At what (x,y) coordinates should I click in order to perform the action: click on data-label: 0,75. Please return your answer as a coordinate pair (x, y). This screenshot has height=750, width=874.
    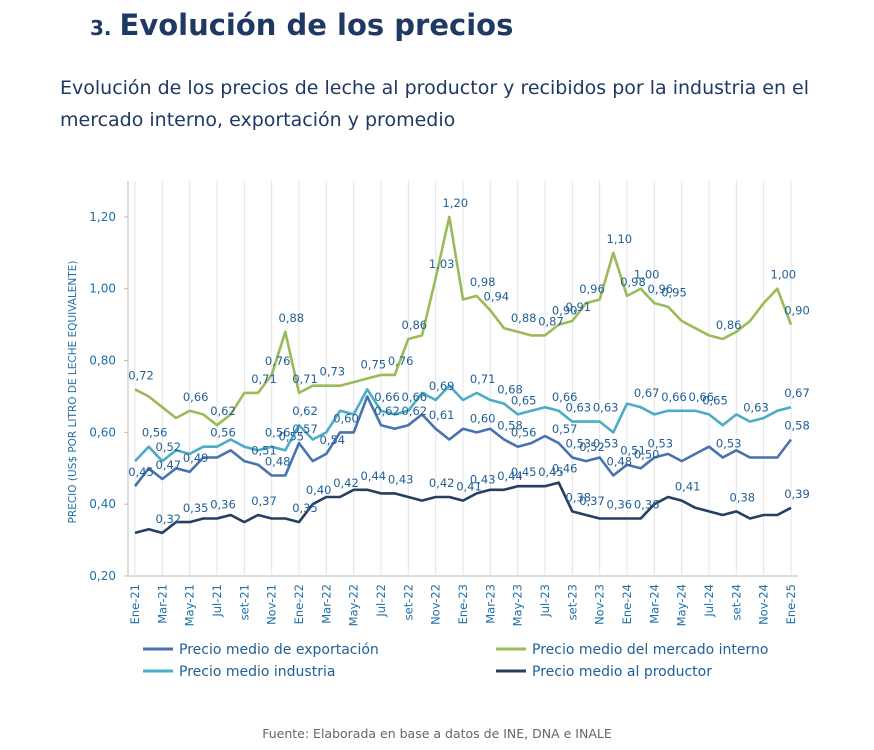
    Looking at the image, I should click on (374, 365).